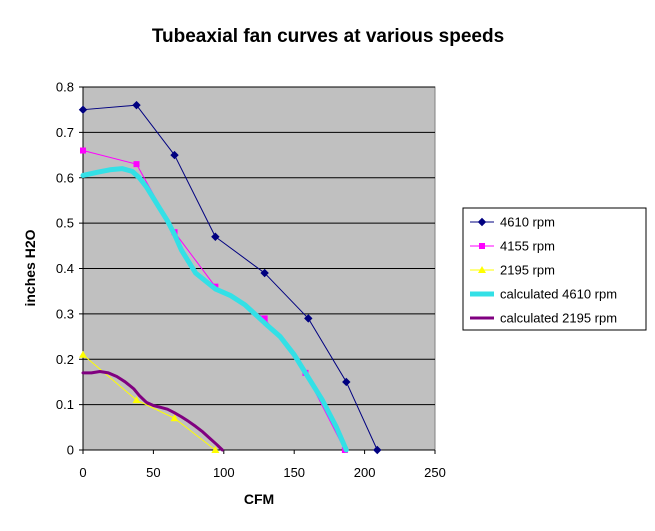  I want to click on legend-item-calculated-2195-rpm: calculated 2195 rpm, so click(543, 318).